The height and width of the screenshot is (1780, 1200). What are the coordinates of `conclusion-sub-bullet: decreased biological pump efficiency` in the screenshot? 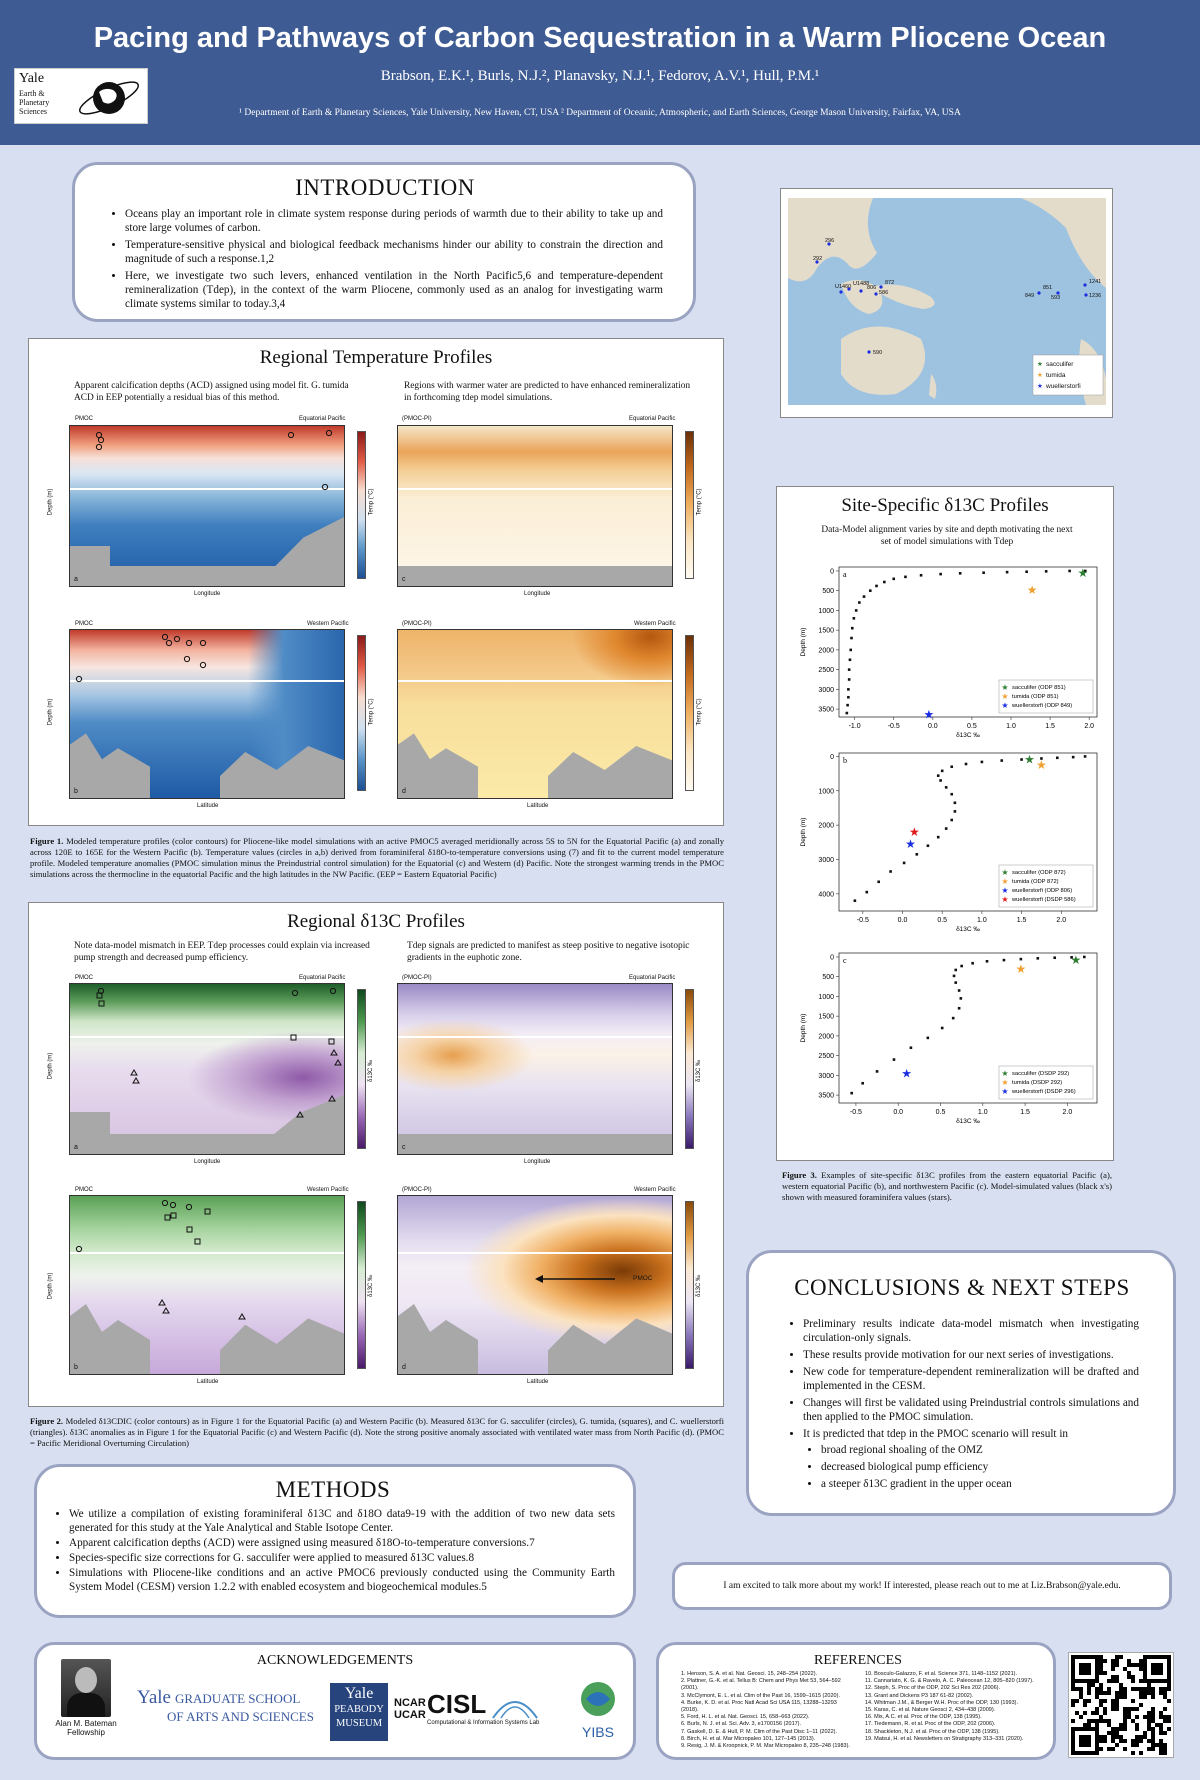 It's located at (980, 1467).